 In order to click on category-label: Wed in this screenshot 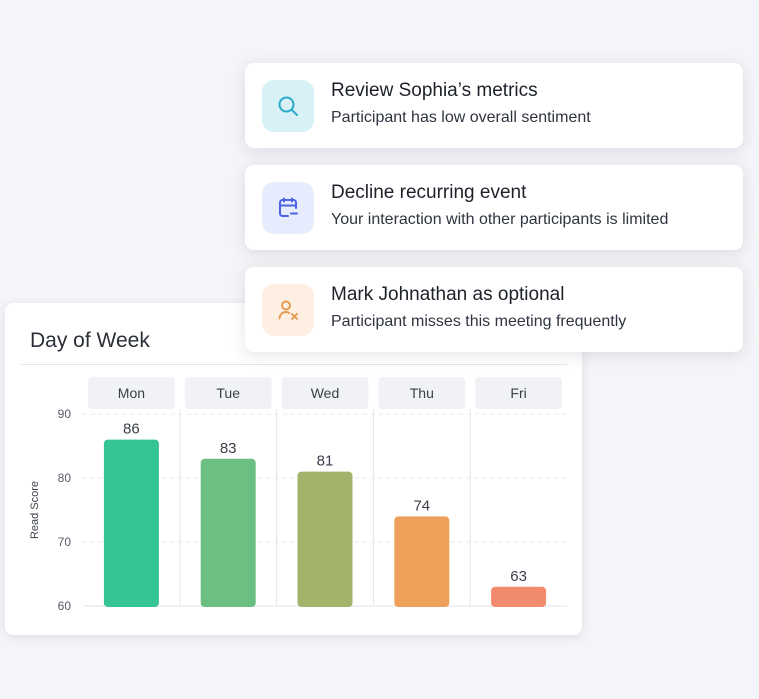, I will do `click(325, 393)`.